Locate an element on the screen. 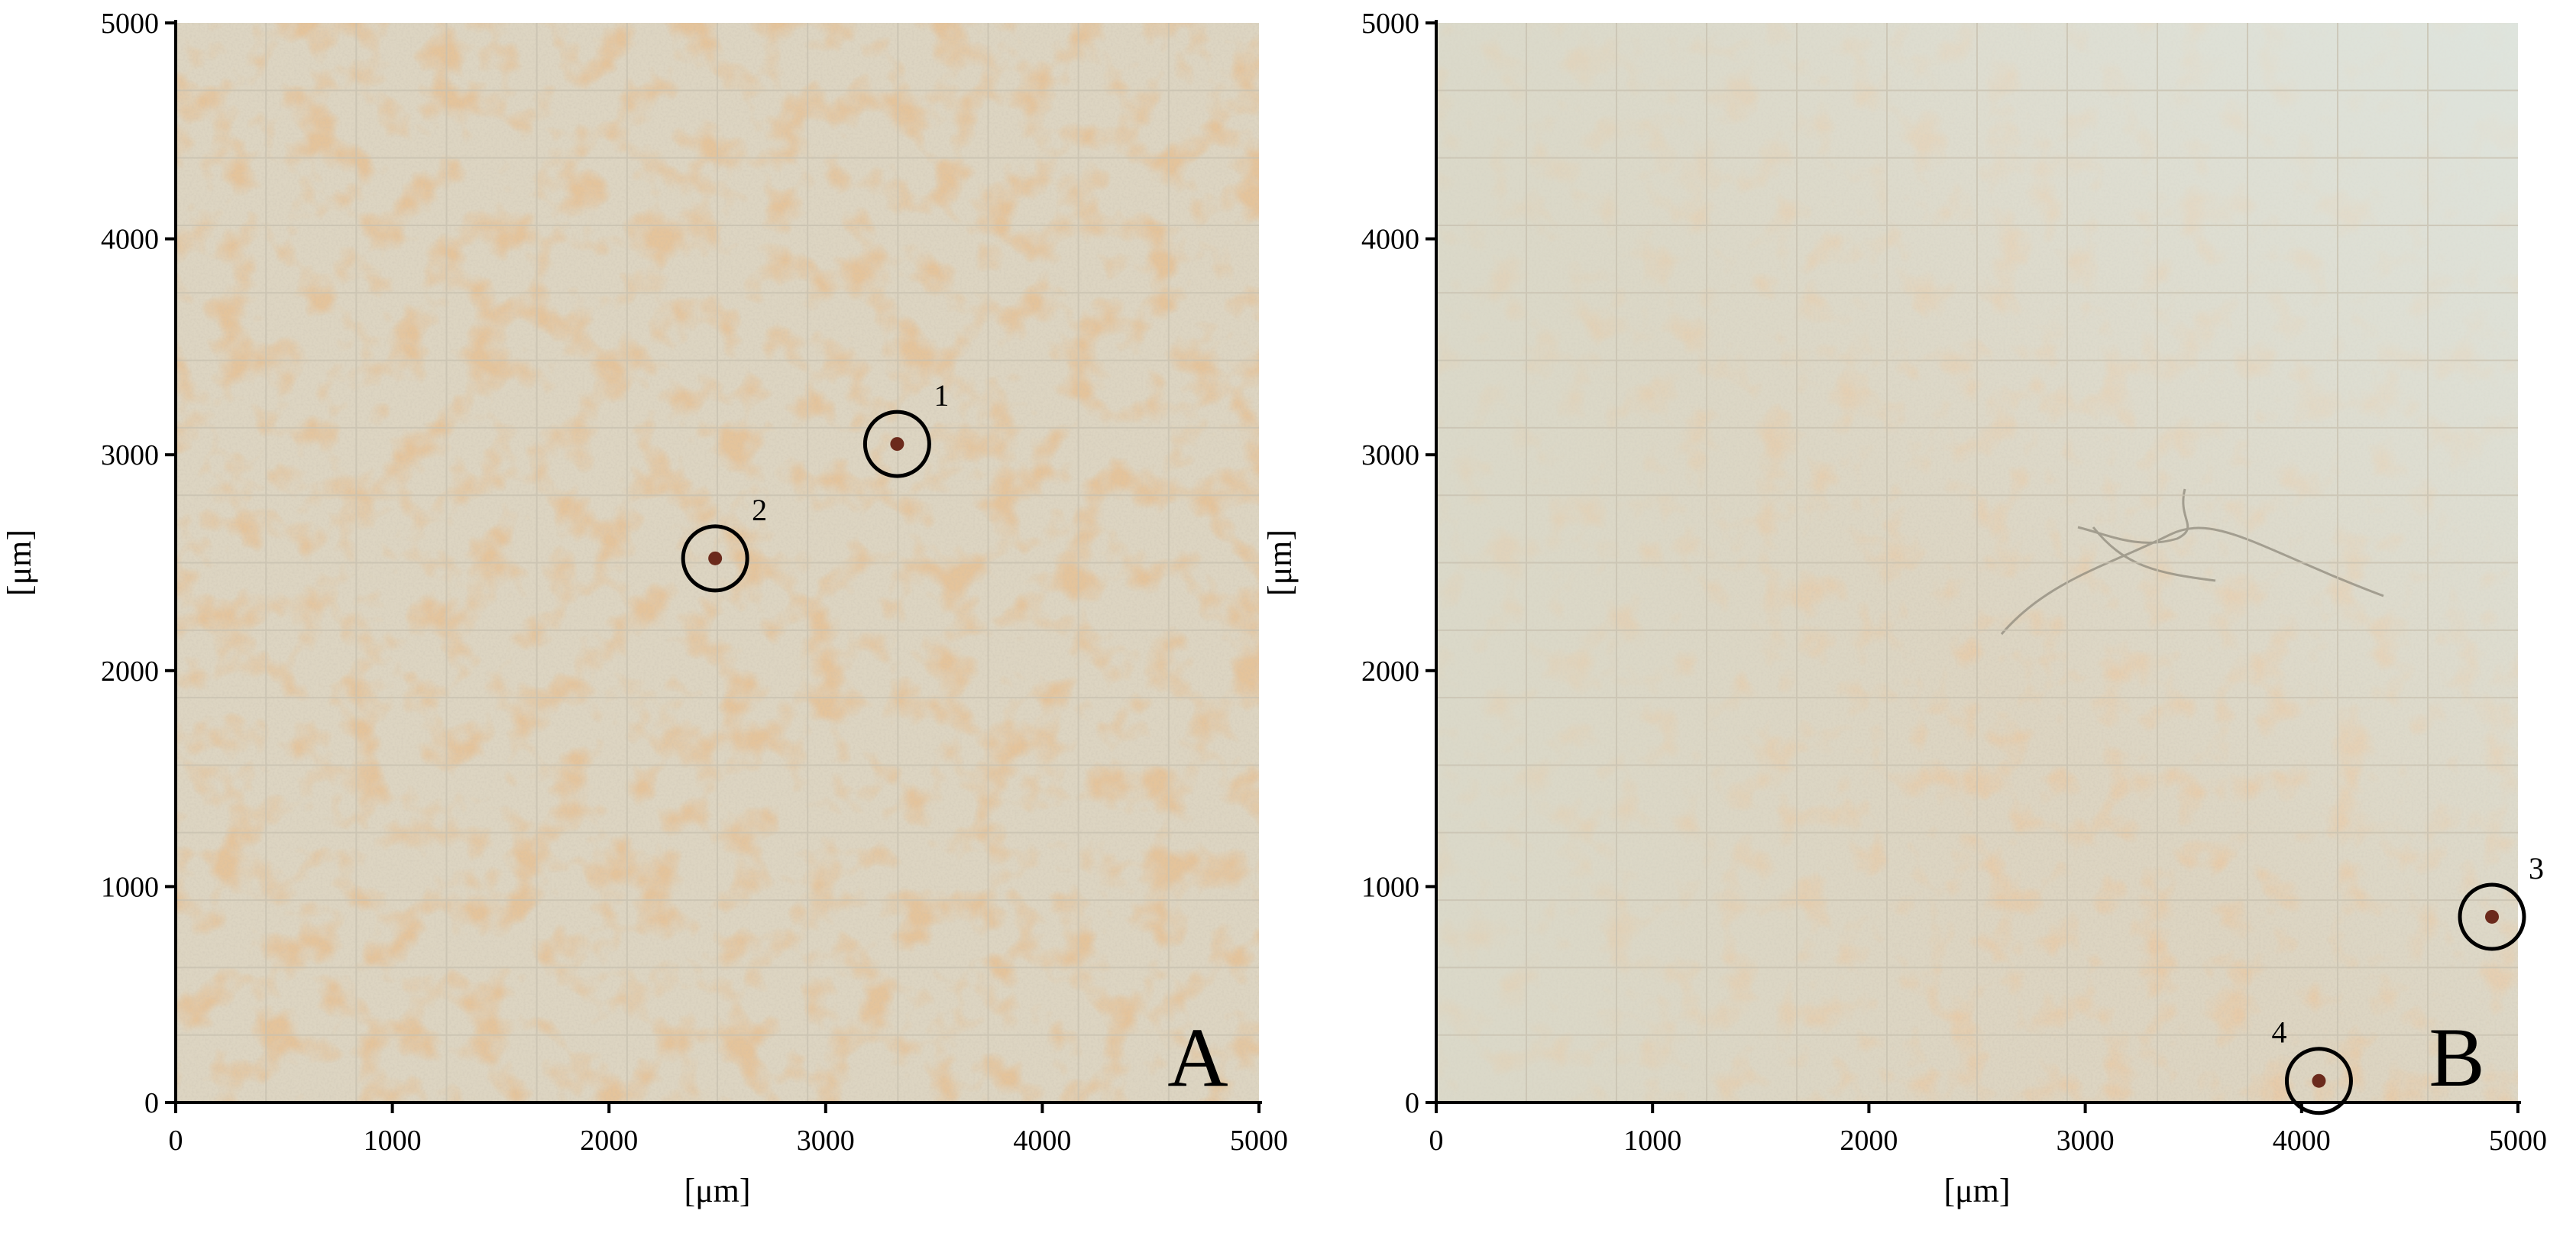 The width and height of the screenshot is (2576, 1240). panel-letter: A is located at coordinates (1197, 1057).